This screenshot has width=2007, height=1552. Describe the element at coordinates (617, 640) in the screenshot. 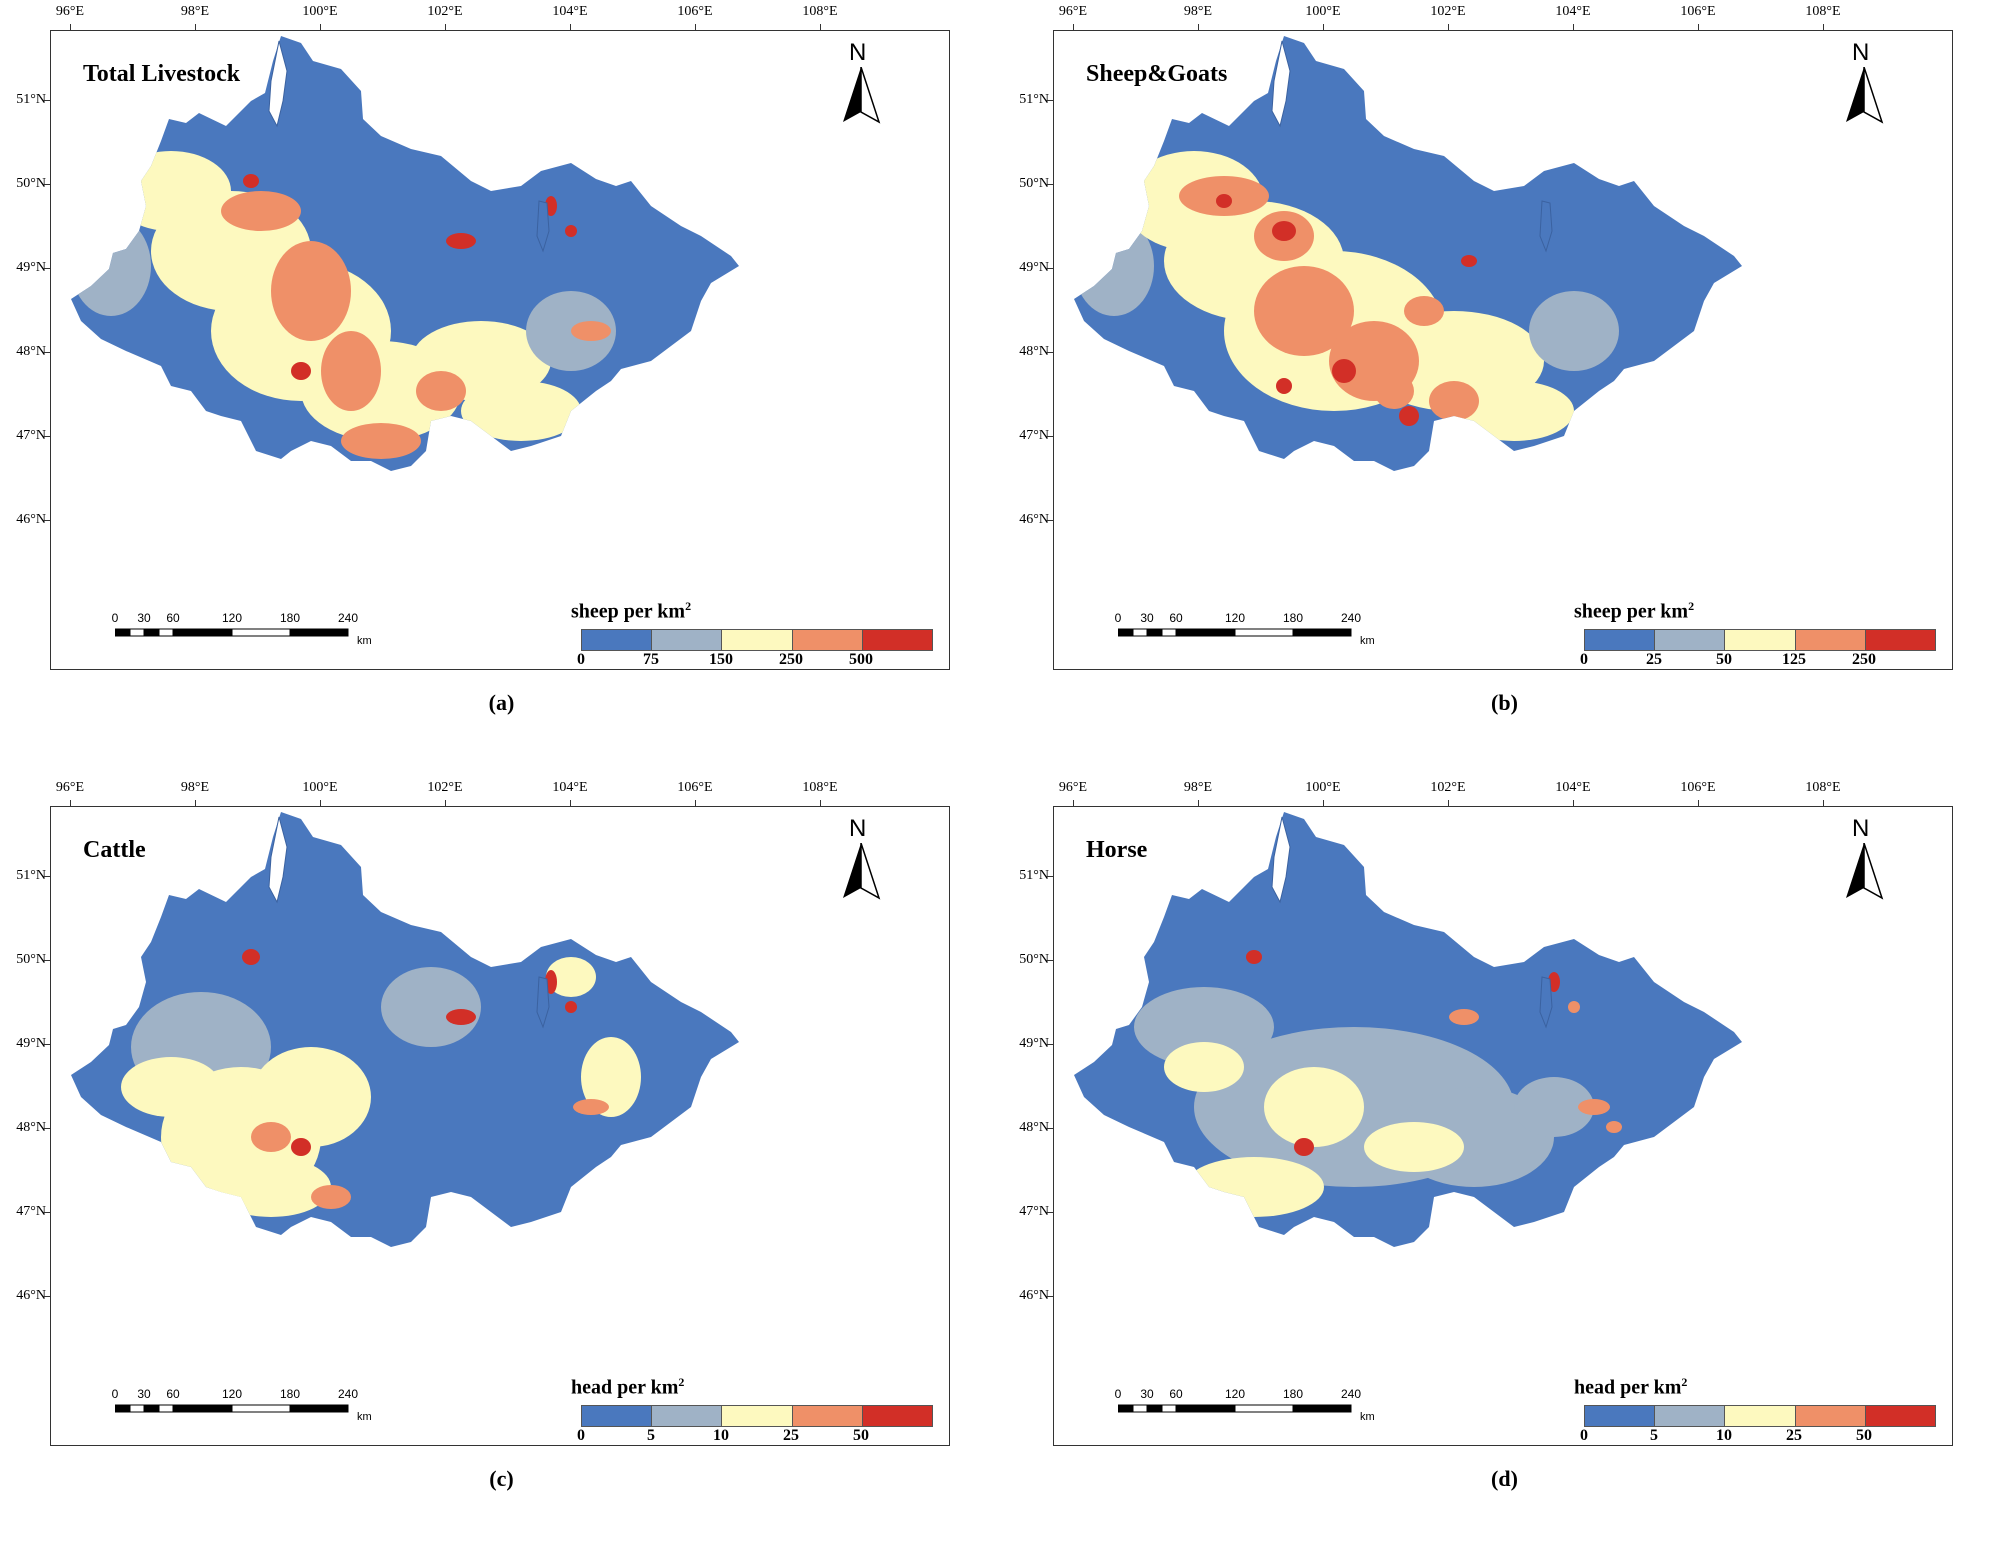

I see `legend-swatch-blue` at that location.